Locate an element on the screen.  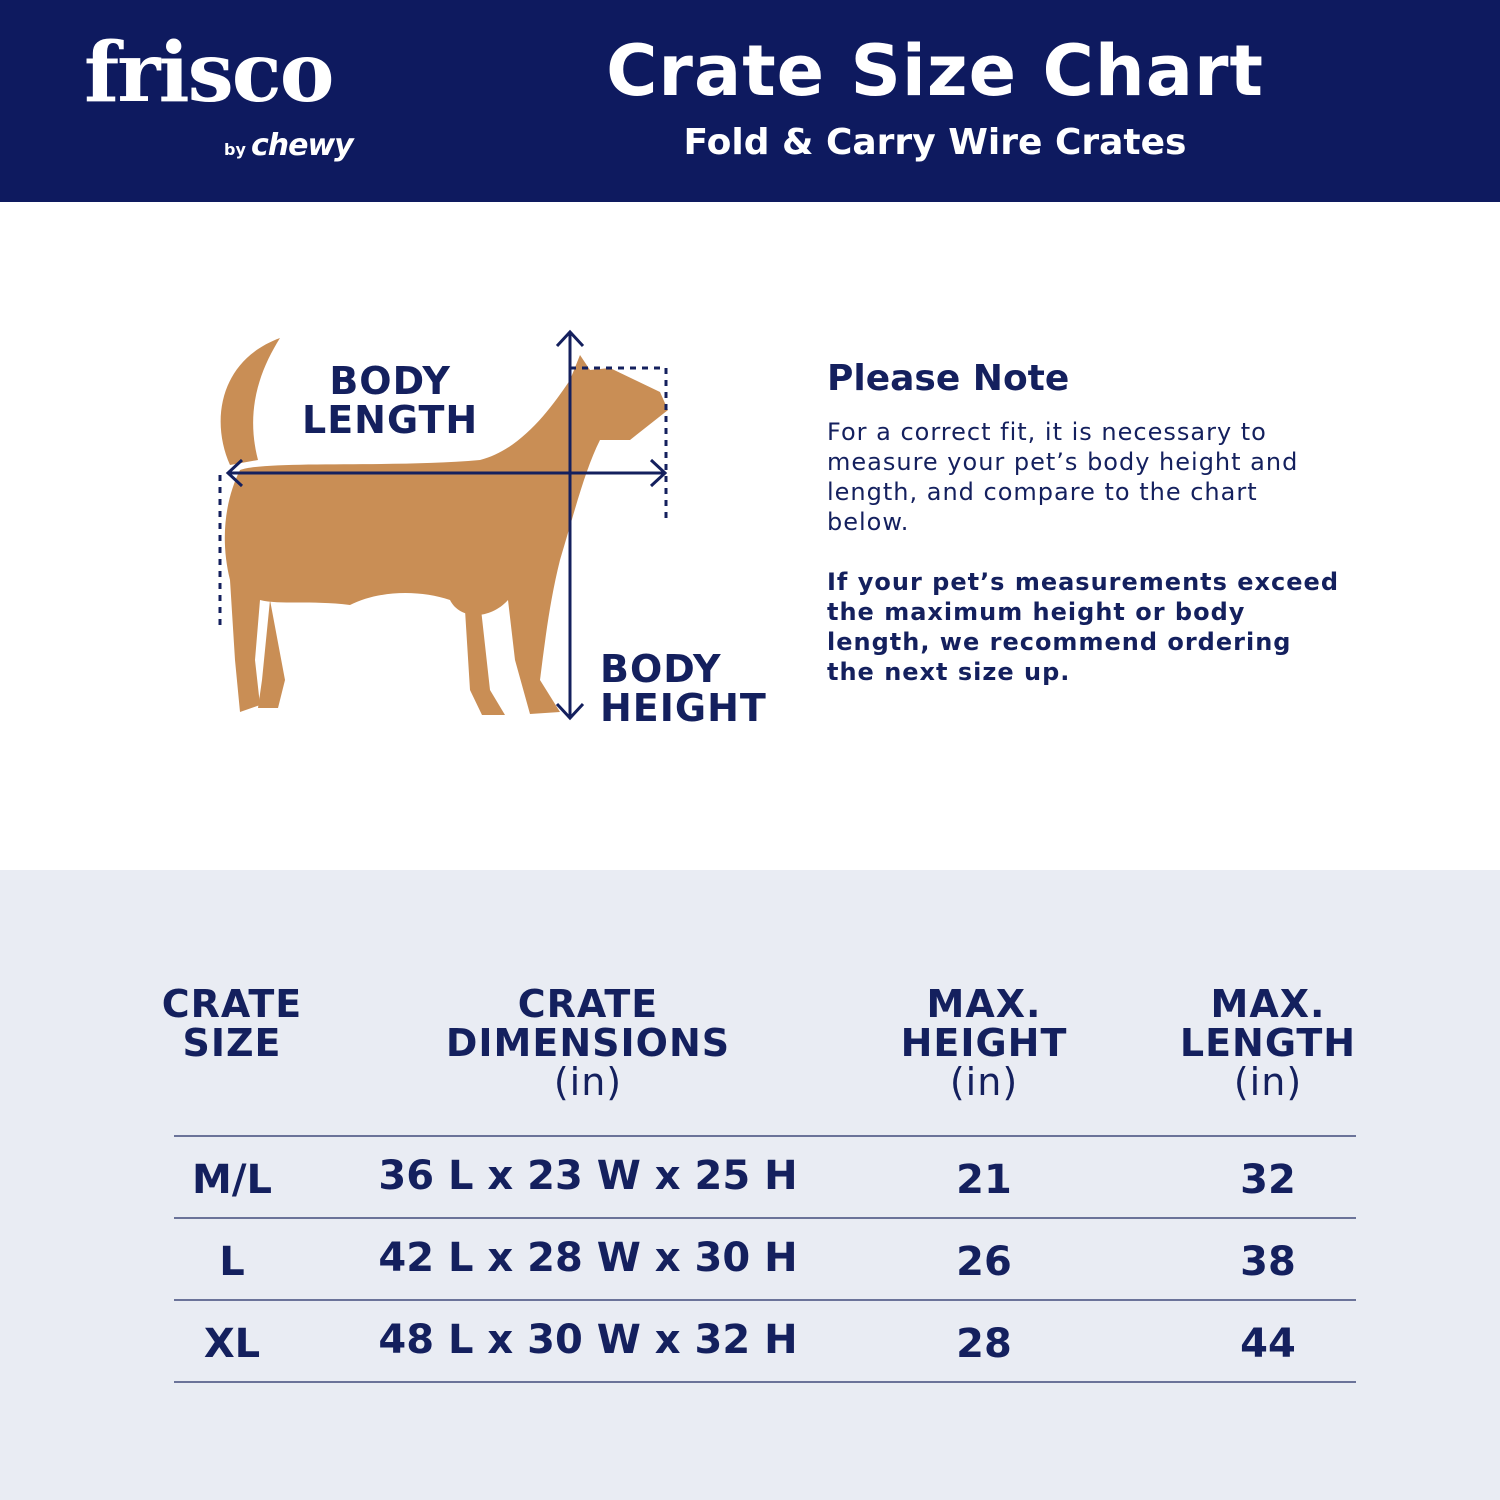
cell-max-height: 28 is located at coordinates (984, 1344).